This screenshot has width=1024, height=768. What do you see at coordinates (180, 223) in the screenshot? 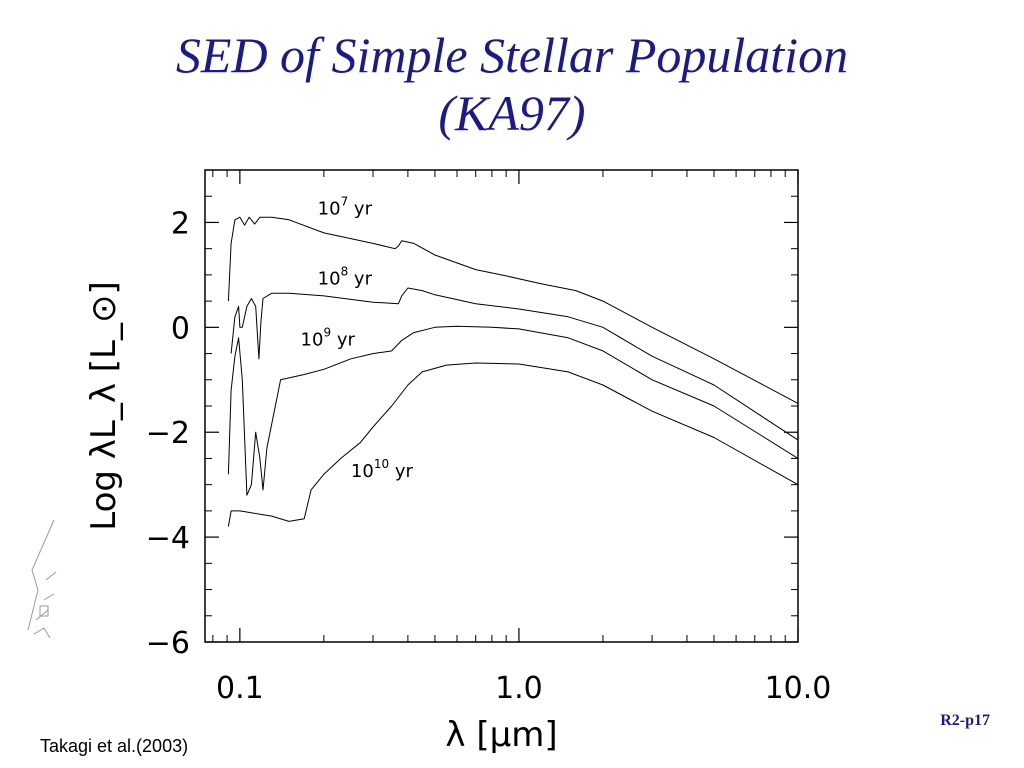
I see `y-tick-label: 2` at bounding box center [180, 223].